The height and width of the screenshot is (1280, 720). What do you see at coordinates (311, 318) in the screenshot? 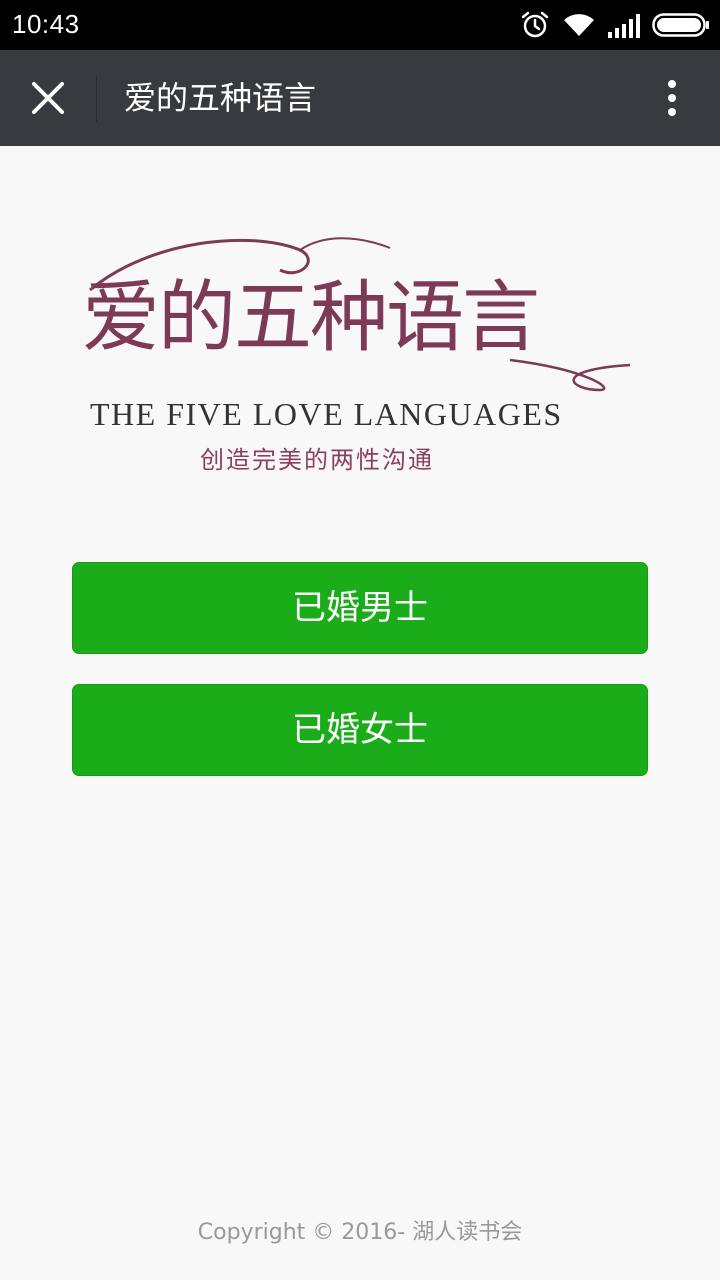
I see `logo-title: 爱的五种语言` at bounding box center [311, 318].